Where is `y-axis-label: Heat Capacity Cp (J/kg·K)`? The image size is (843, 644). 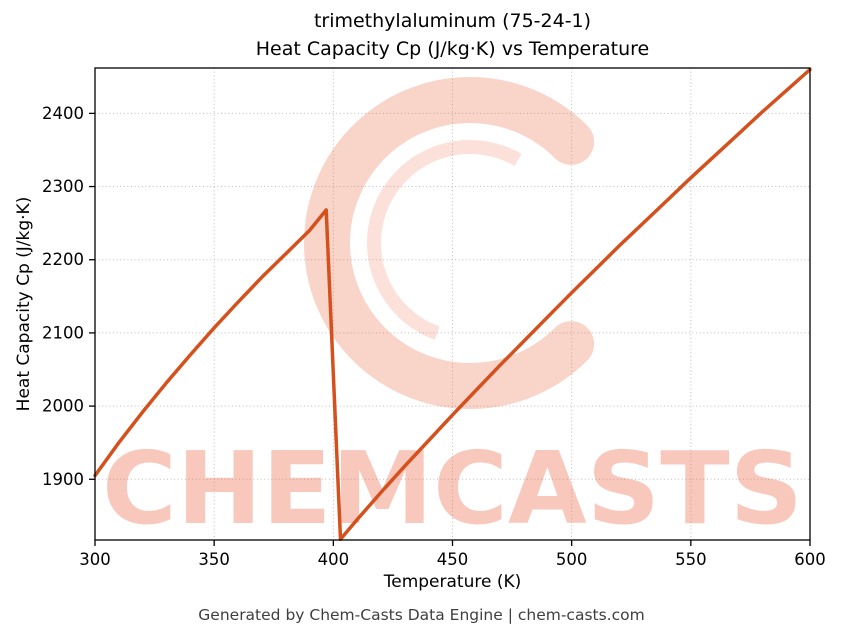
y-axis-label: Heat Capacity Cp (J/kg·K) is located at coordinates (24, 304).